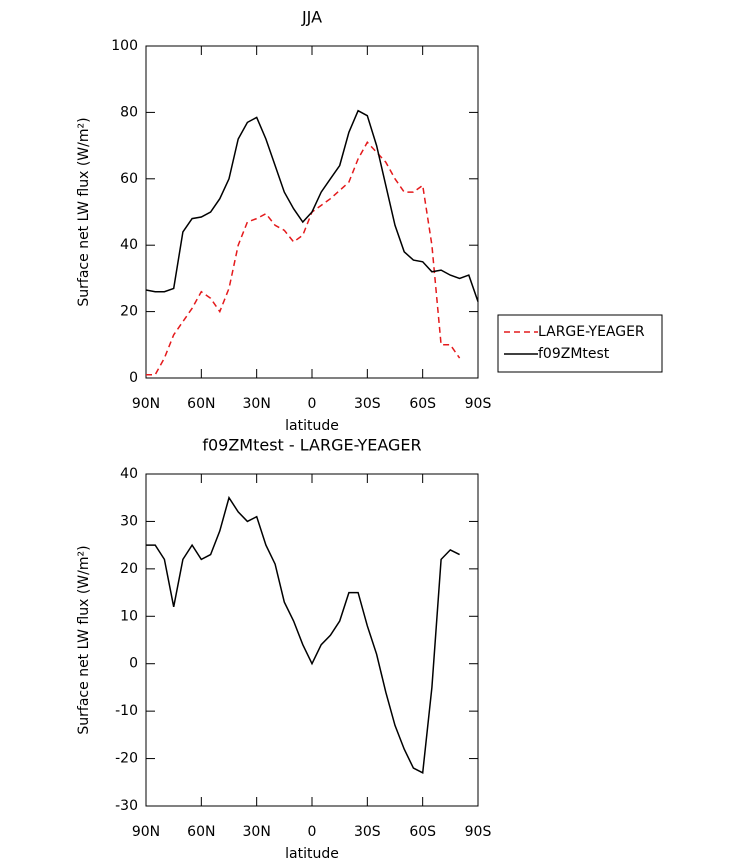  Describe the element at coordinates (129, 179) in the screenshot. I see `y-tick-label: 60` at that location.